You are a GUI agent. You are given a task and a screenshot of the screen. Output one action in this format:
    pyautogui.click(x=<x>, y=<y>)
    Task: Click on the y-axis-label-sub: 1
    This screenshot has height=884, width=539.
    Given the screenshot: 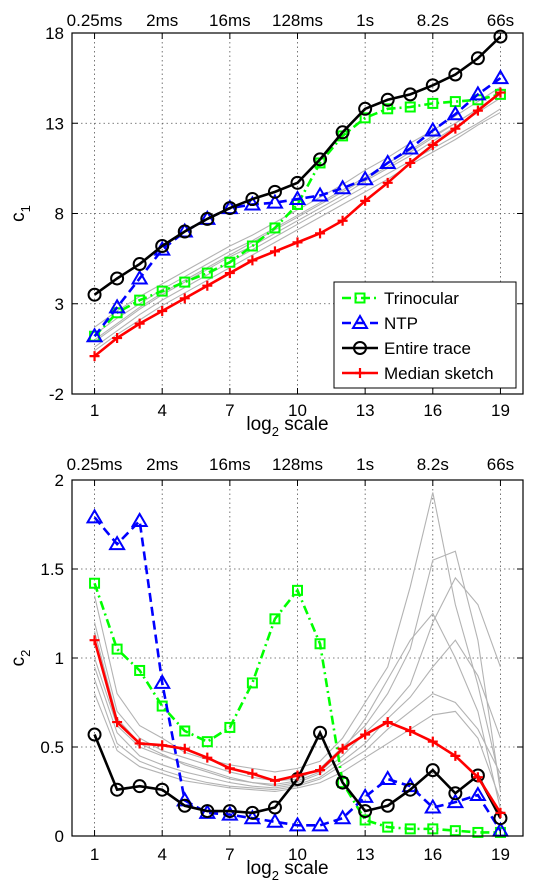 What is the action you would take?
    pyautogui.click(x=25, y=208)
    